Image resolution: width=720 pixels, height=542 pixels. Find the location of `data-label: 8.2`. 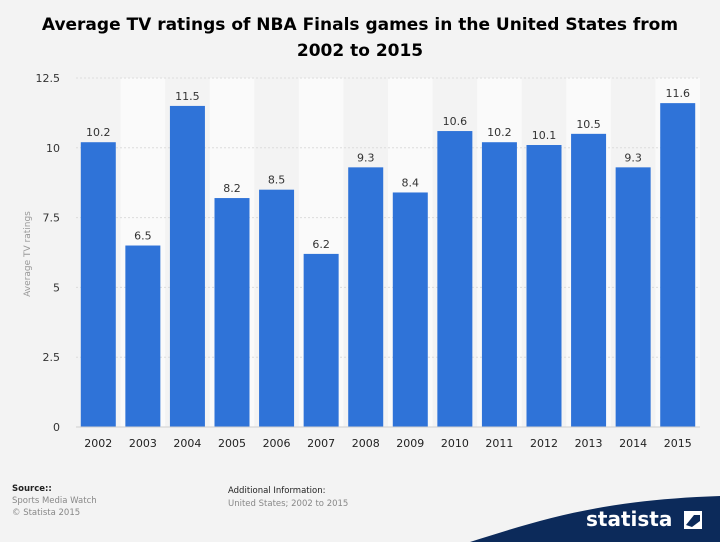

data-label: 8.2 is located at coordinates (232, 188).